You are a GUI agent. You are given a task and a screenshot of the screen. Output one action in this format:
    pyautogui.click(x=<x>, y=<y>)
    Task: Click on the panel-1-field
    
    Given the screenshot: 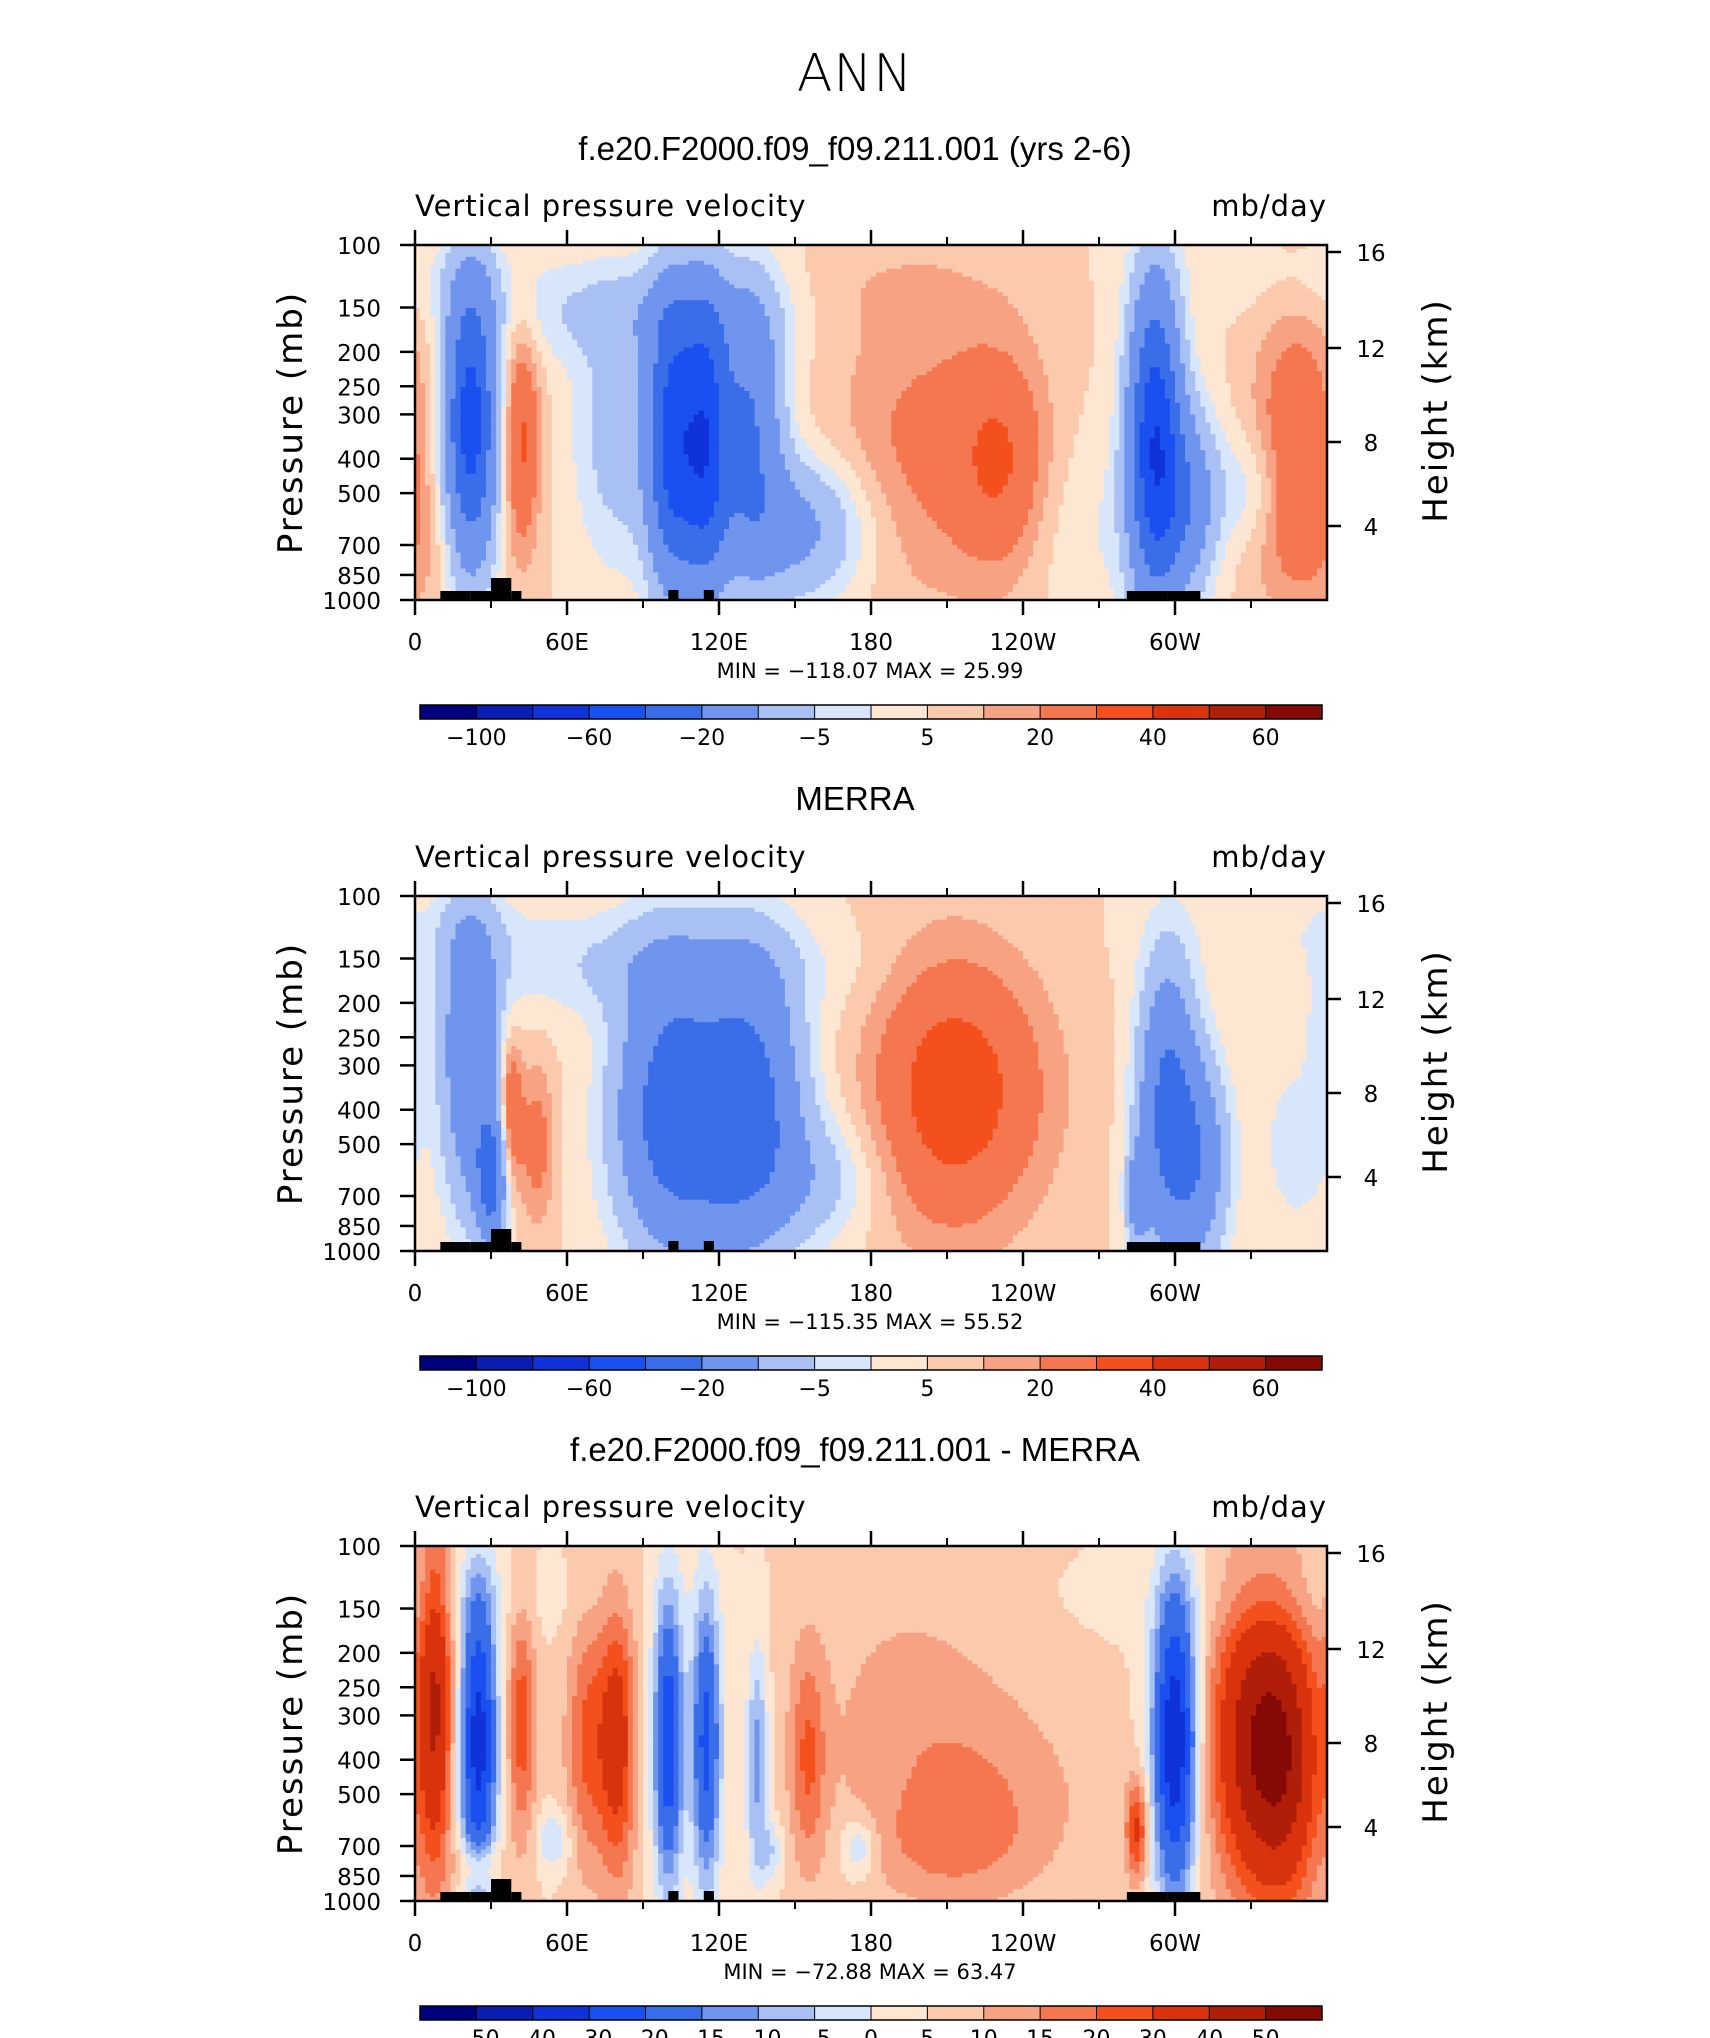 What is the action you would take?
    pyautogui.click(x=871, y=423)
    